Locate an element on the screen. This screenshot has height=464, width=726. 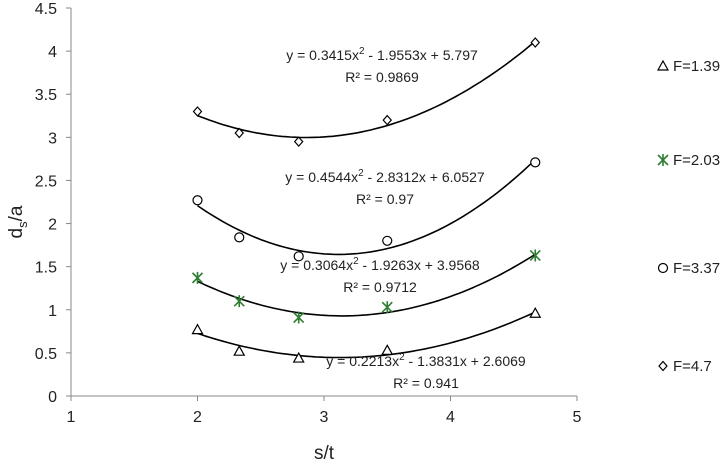
legend-item-f-1-39: F=1.39 is located at coordinates (688, 66).